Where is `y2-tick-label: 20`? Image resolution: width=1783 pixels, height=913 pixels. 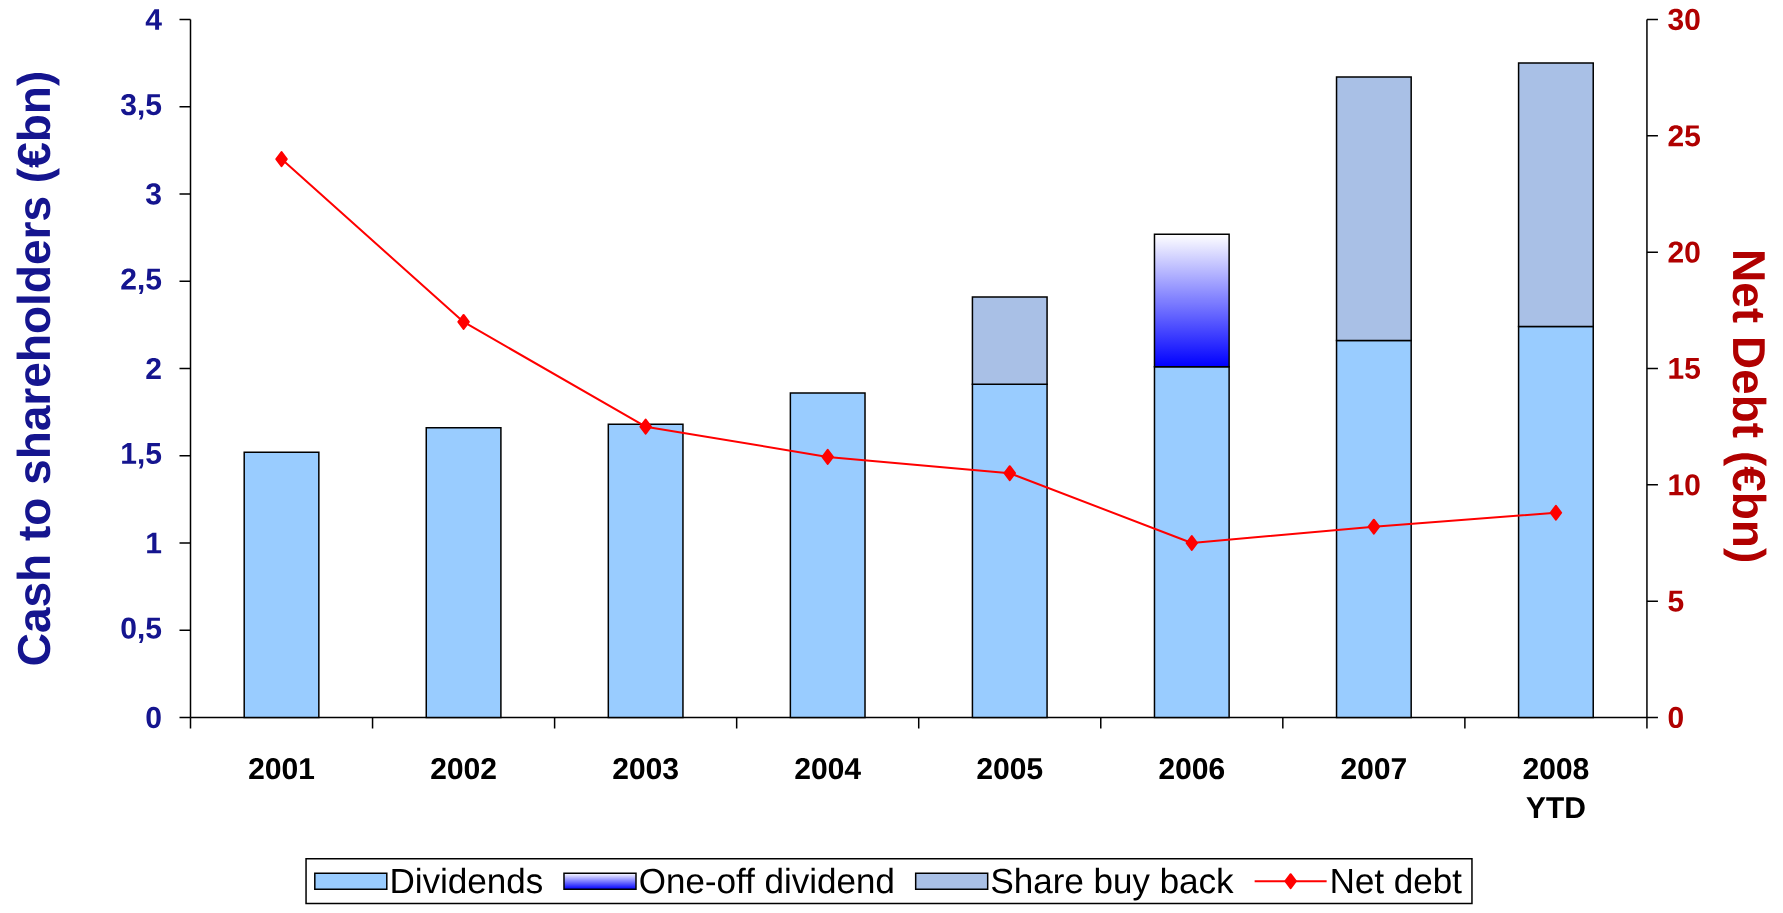
y2-tick-label: 20 is located at coordinates (1684, 252).